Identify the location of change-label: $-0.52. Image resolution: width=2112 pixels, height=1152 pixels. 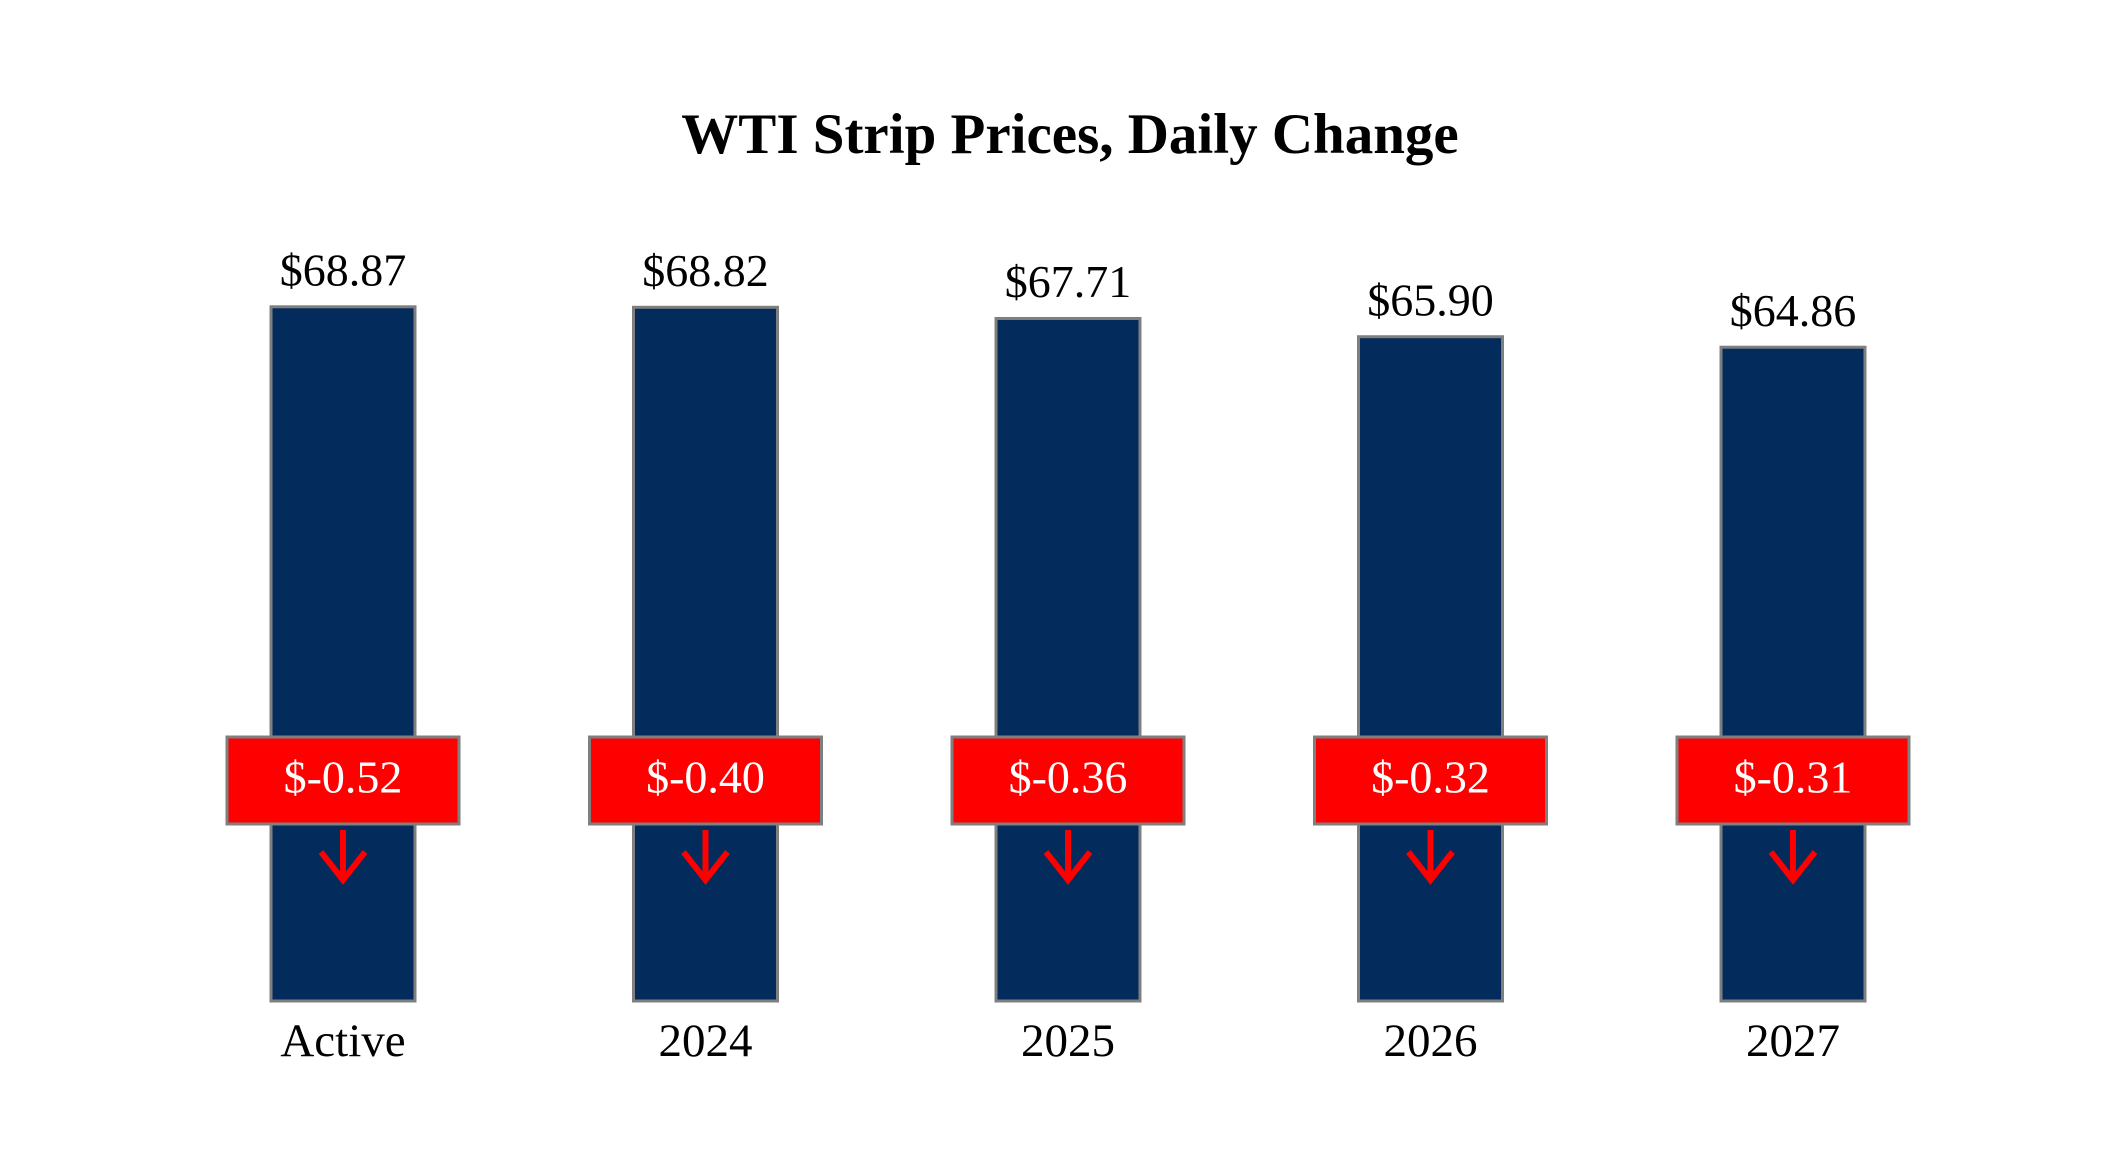
(343, 777).